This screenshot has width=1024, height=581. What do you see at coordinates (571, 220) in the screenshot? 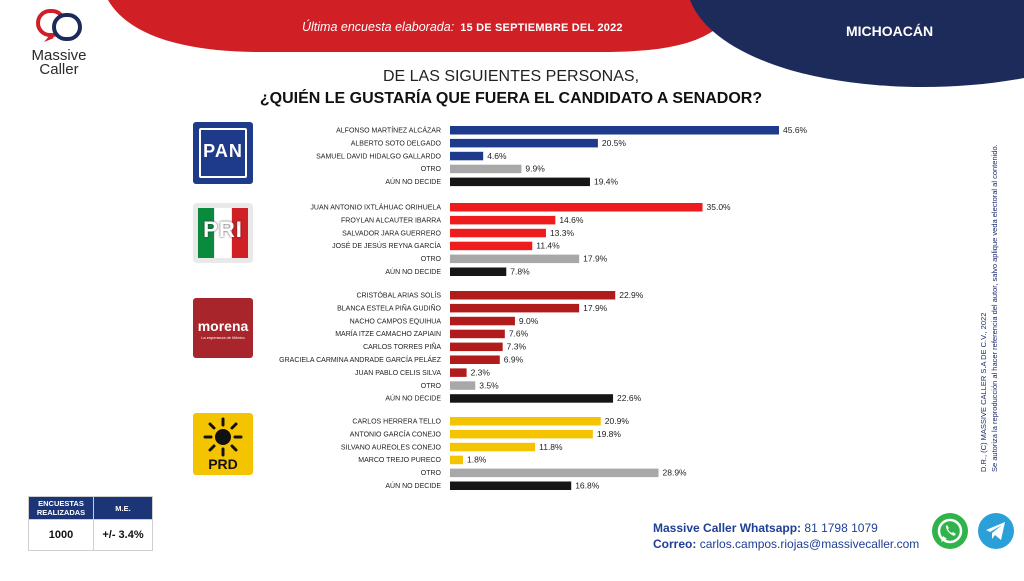
I see `bar-value-label: 14.6%` at bounding box center [571, 220].